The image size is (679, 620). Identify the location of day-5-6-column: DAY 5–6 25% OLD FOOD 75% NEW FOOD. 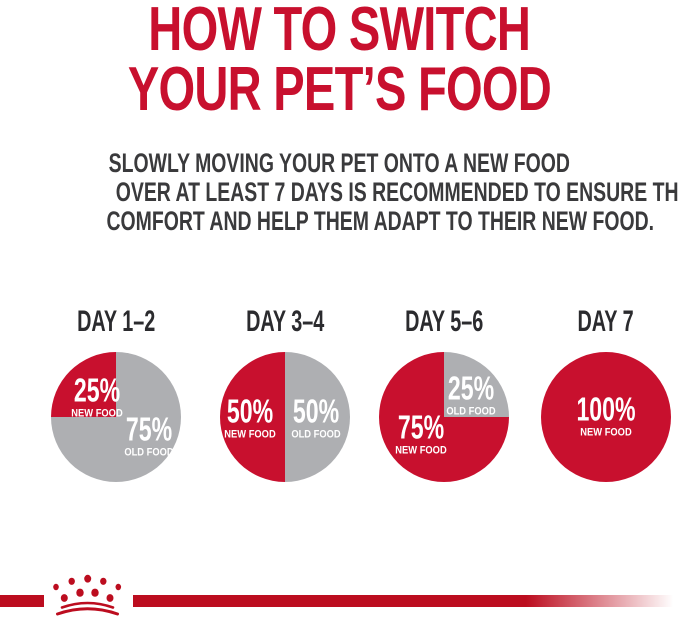
(444, 393).